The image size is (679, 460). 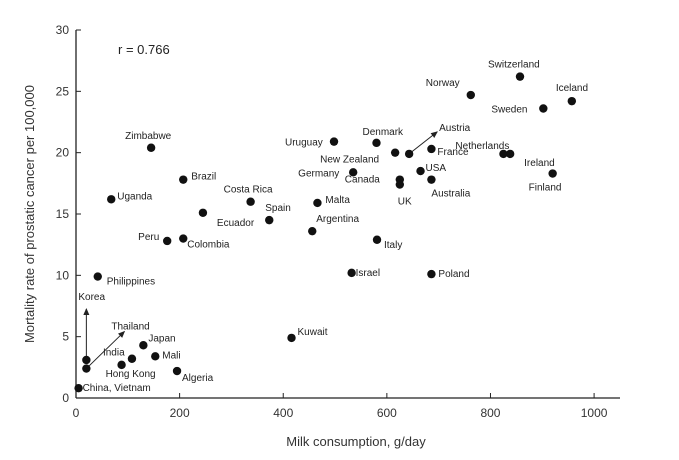 I want to click on x-tick-label: 400, so click(x=283, y=413).